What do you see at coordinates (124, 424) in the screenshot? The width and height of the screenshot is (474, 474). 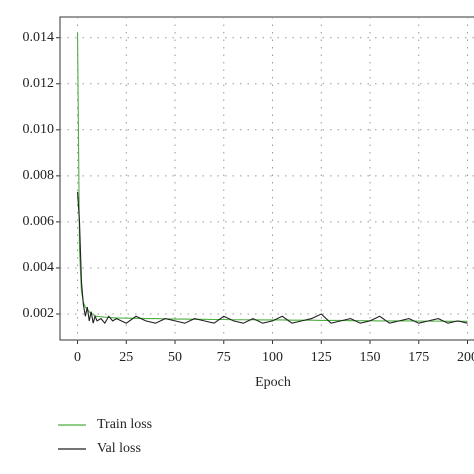 I see `legend-label: Train loss` at bounding box center [124, 424].